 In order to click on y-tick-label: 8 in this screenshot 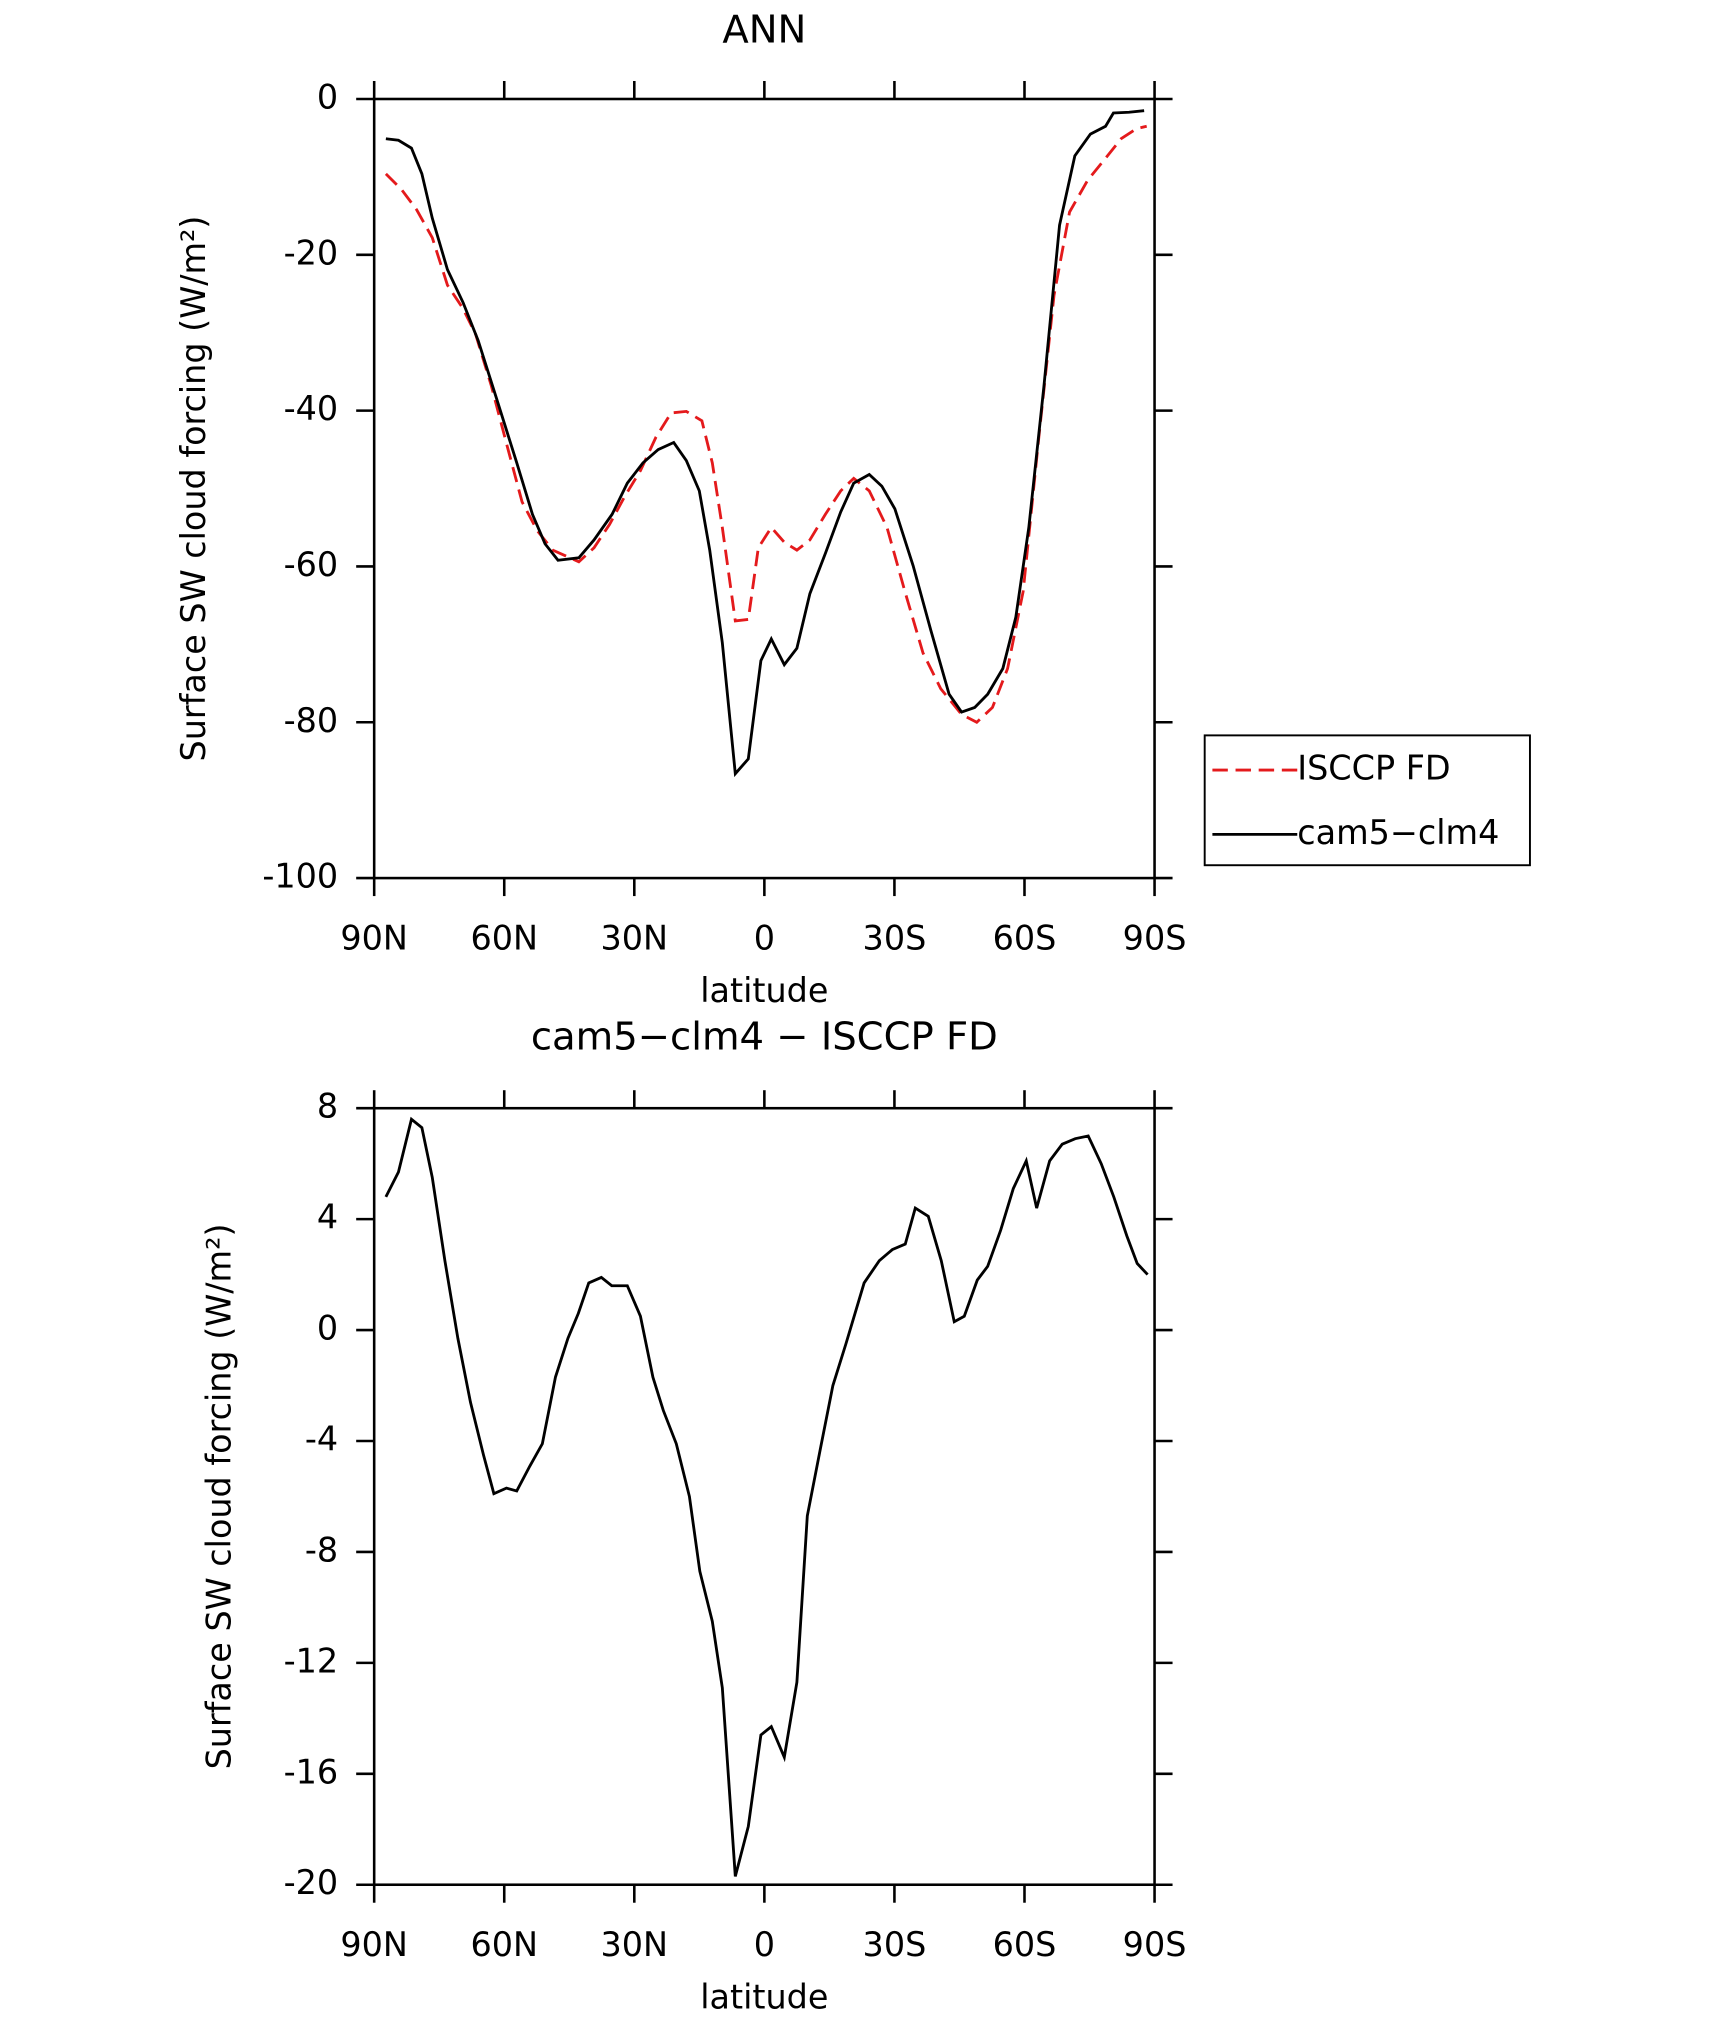, I will do `click(327, 1106)`.